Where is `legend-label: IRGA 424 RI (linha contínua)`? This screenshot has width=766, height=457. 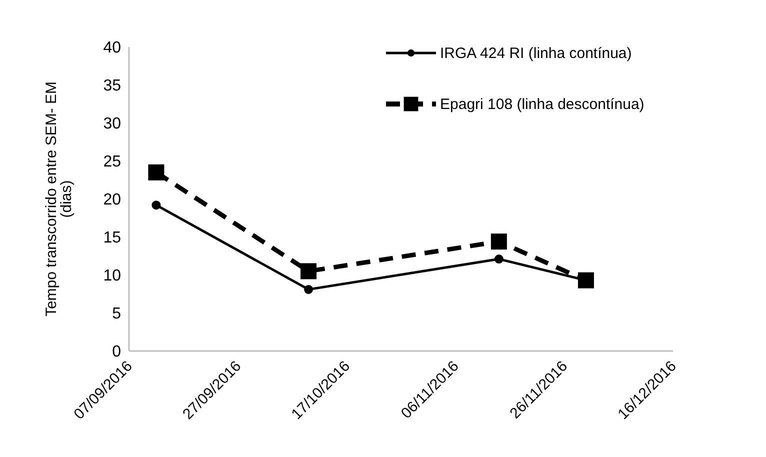 legend-label: IRGA 424 RI (linha contínua) is located at coordinates (536, 53).